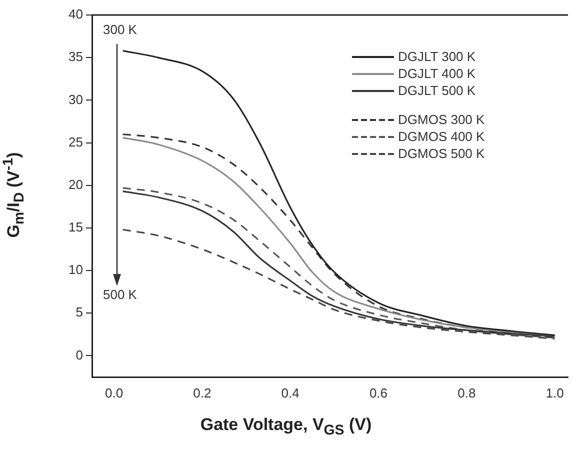  Describe the element at coordinates (437, 56) in the screenshot. I see `legend-label: DGJLT 300 K` at that location.